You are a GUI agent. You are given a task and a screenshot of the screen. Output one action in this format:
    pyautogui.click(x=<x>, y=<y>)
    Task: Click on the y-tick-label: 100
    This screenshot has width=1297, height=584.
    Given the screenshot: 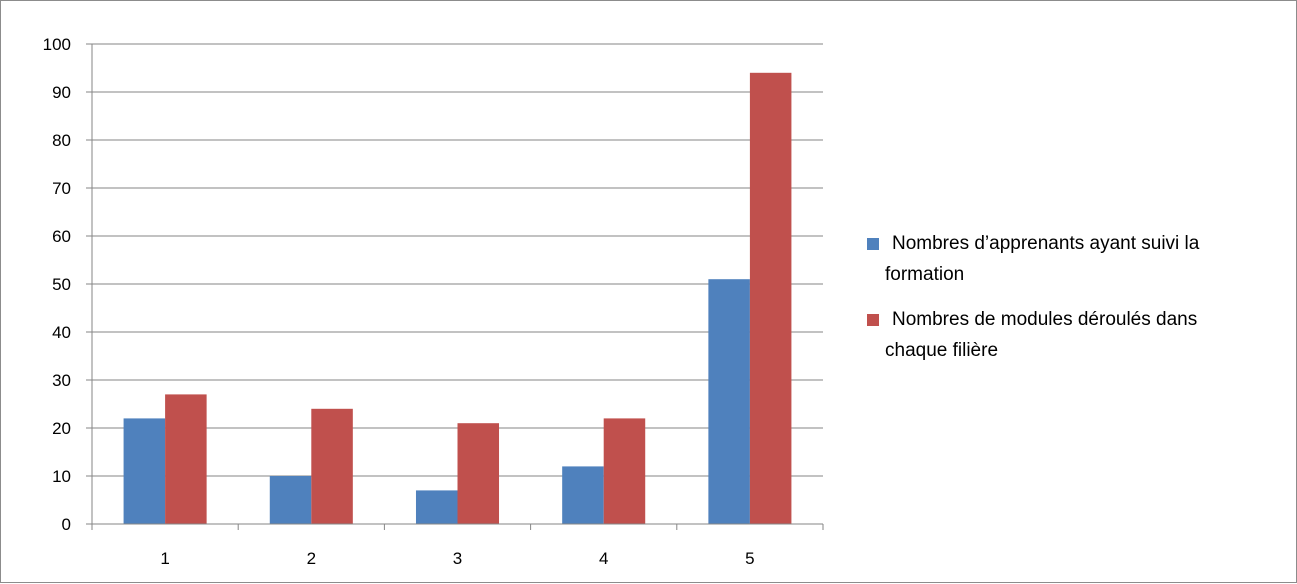 What is the action you would take?
    pyautogui.click(x=57, y=44)
    